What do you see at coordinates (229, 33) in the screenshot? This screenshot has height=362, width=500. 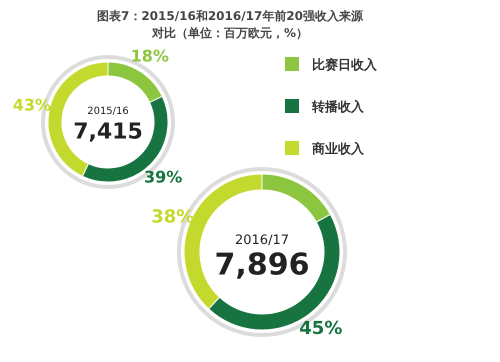 I see `chart-subtitle: 对比（单位：百万欧元，%）` at bounding box center [229, 33].